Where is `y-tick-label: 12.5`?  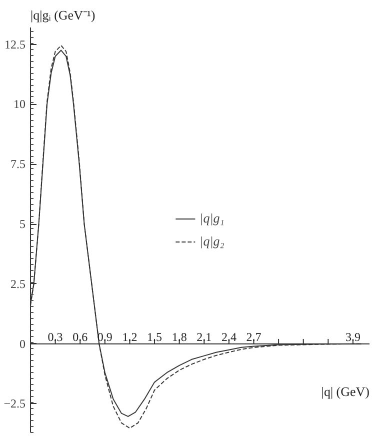 y-tick-label: 12.5 is located at coordinates (15, 44).